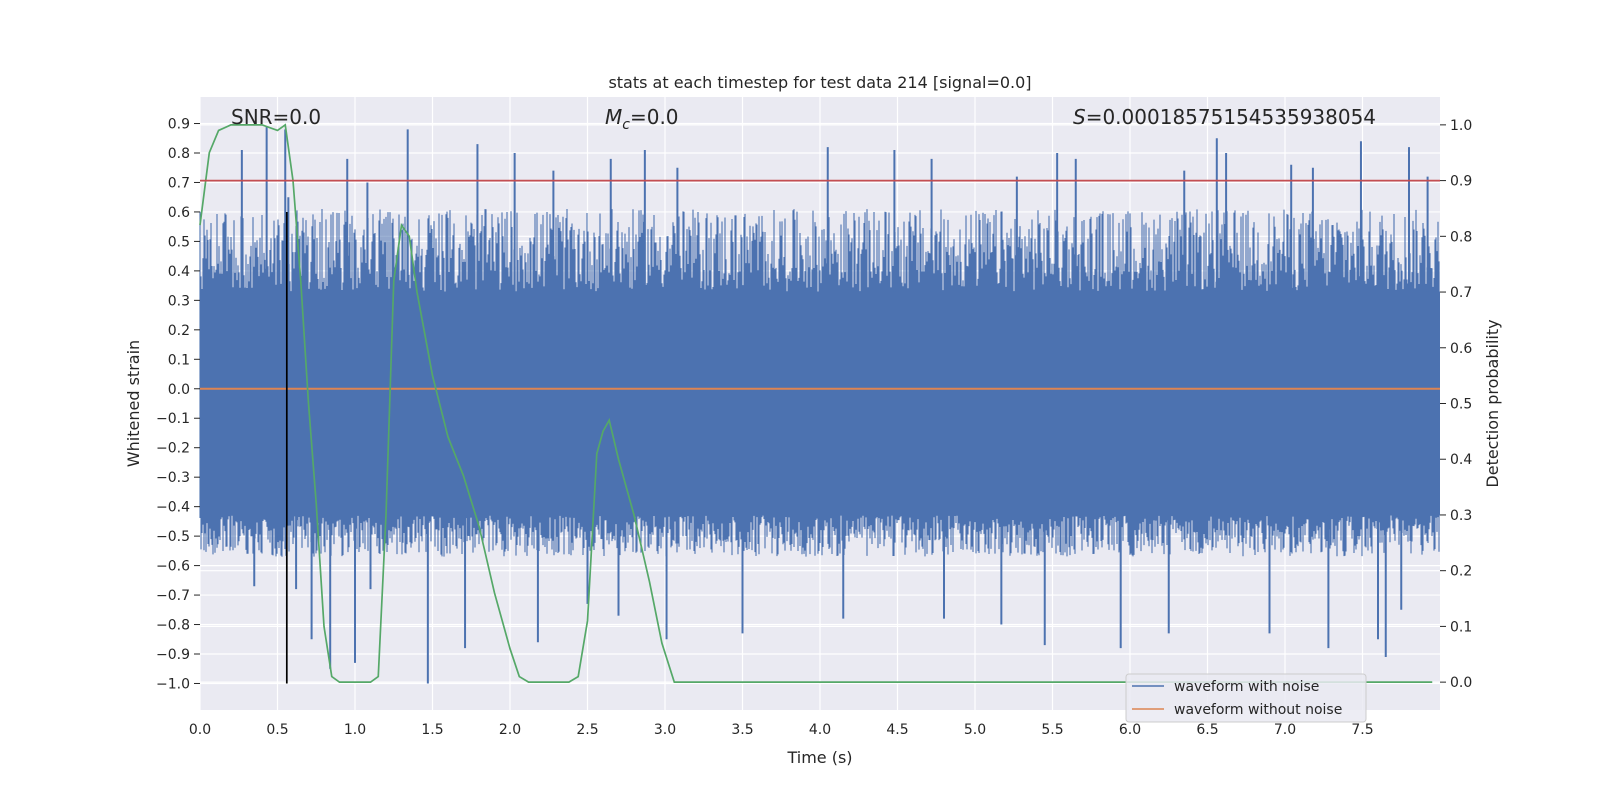 This screenshot has height=800, width=1600. What do you see at coordinates (173, 626) in the screenshot?
I see `y-tick-label: −0.8` at bounding box center [173, 626].